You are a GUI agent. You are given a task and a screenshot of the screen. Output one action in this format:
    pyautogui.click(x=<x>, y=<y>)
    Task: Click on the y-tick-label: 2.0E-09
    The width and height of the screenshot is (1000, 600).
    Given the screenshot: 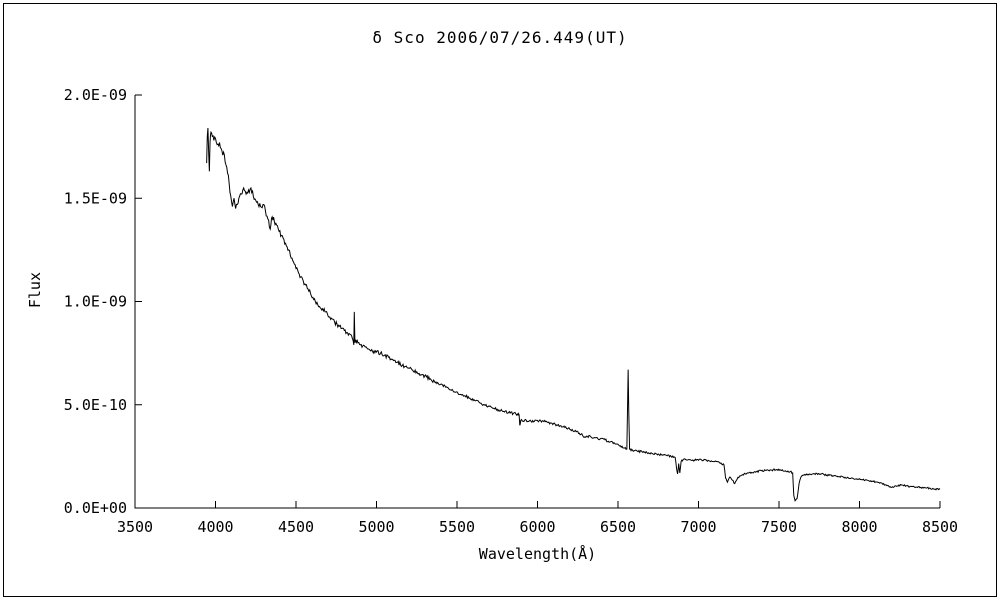 What is the action you would take?
    pyautogui.click(x=95, y=95)
    